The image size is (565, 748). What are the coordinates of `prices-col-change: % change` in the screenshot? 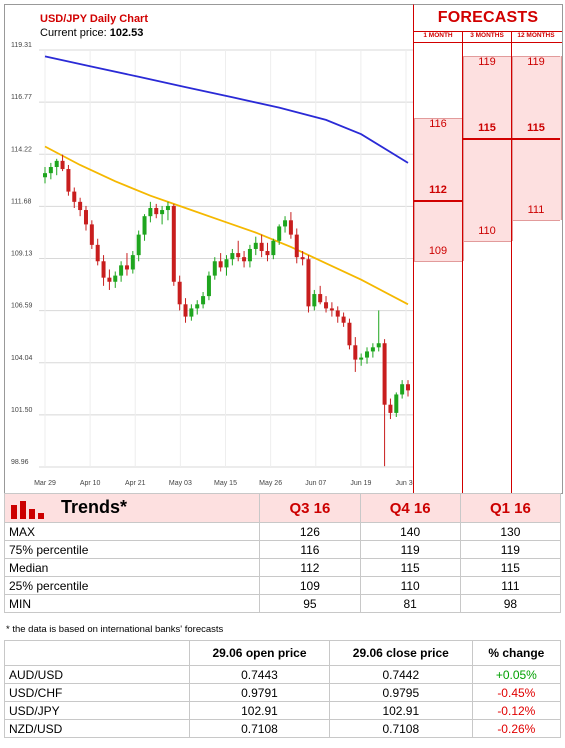 It's located at (516, 653).